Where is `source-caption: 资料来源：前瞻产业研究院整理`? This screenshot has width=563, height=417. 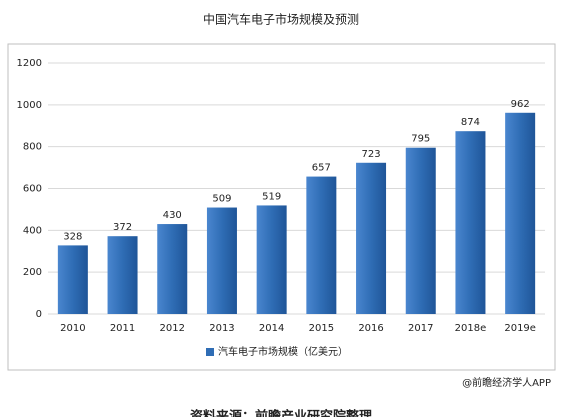
source-caption: 资料来源：前瞻产业研究院整理 is located at coordinates (281, 413).